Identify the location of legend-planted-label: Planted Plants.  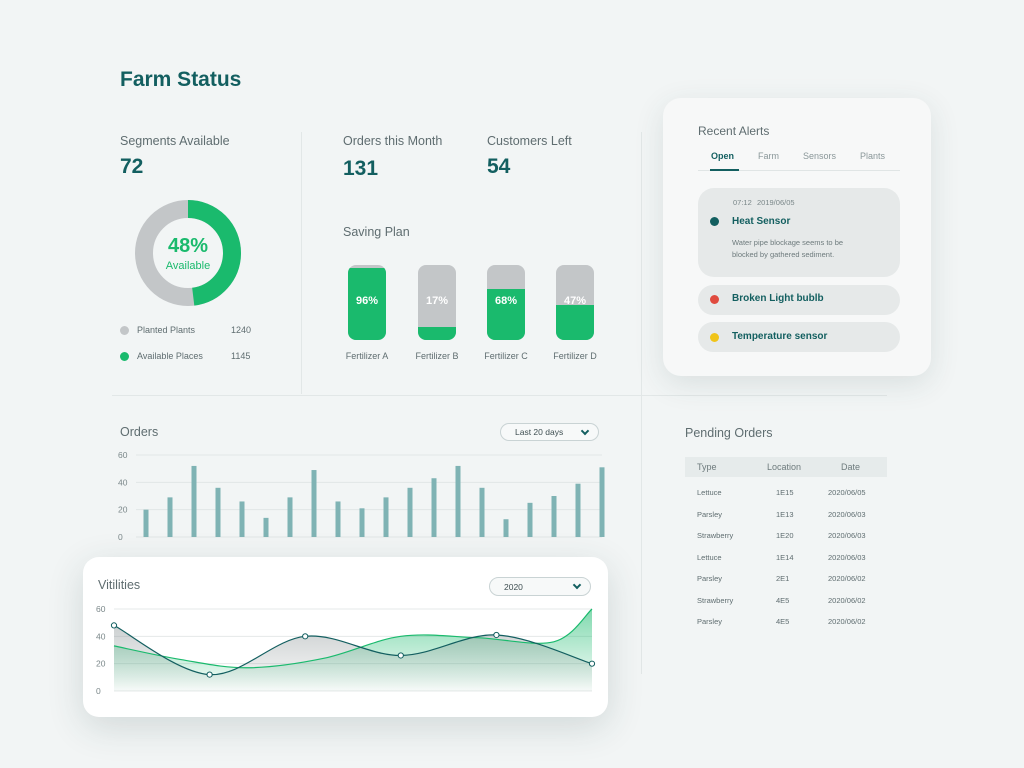
(166, 330).